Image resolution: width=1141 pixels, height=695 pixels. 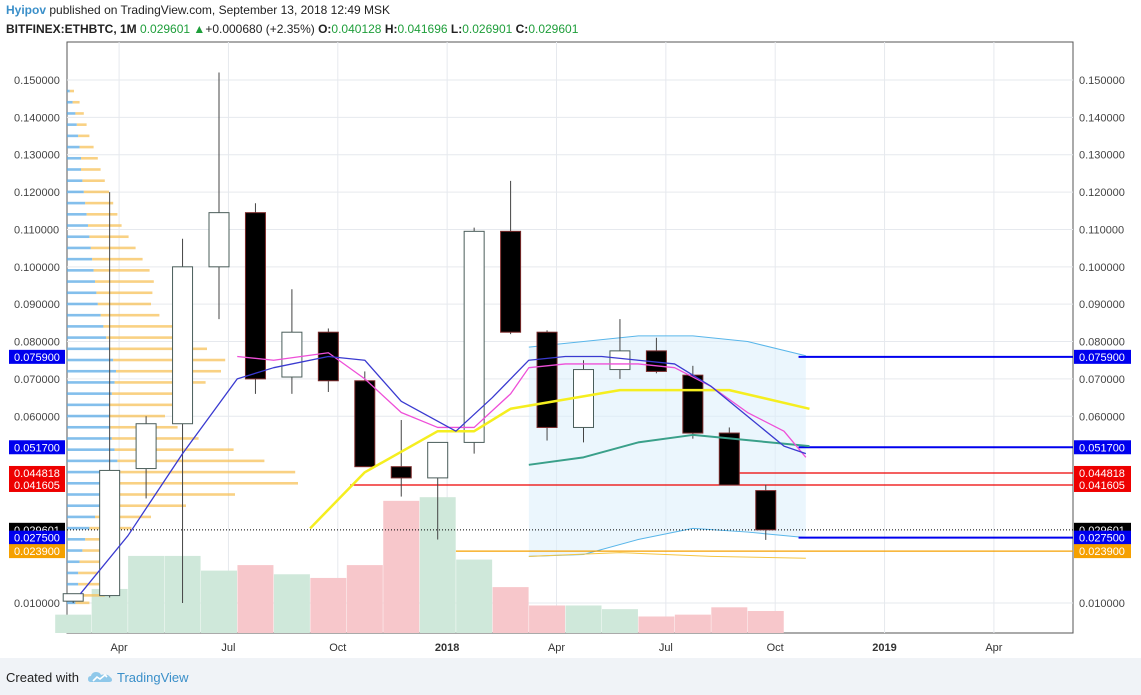 What do you see at coordinates (447, 648) in the screenshot?
I see `x-axis-label: 2018` at bounding box center [447, 648].